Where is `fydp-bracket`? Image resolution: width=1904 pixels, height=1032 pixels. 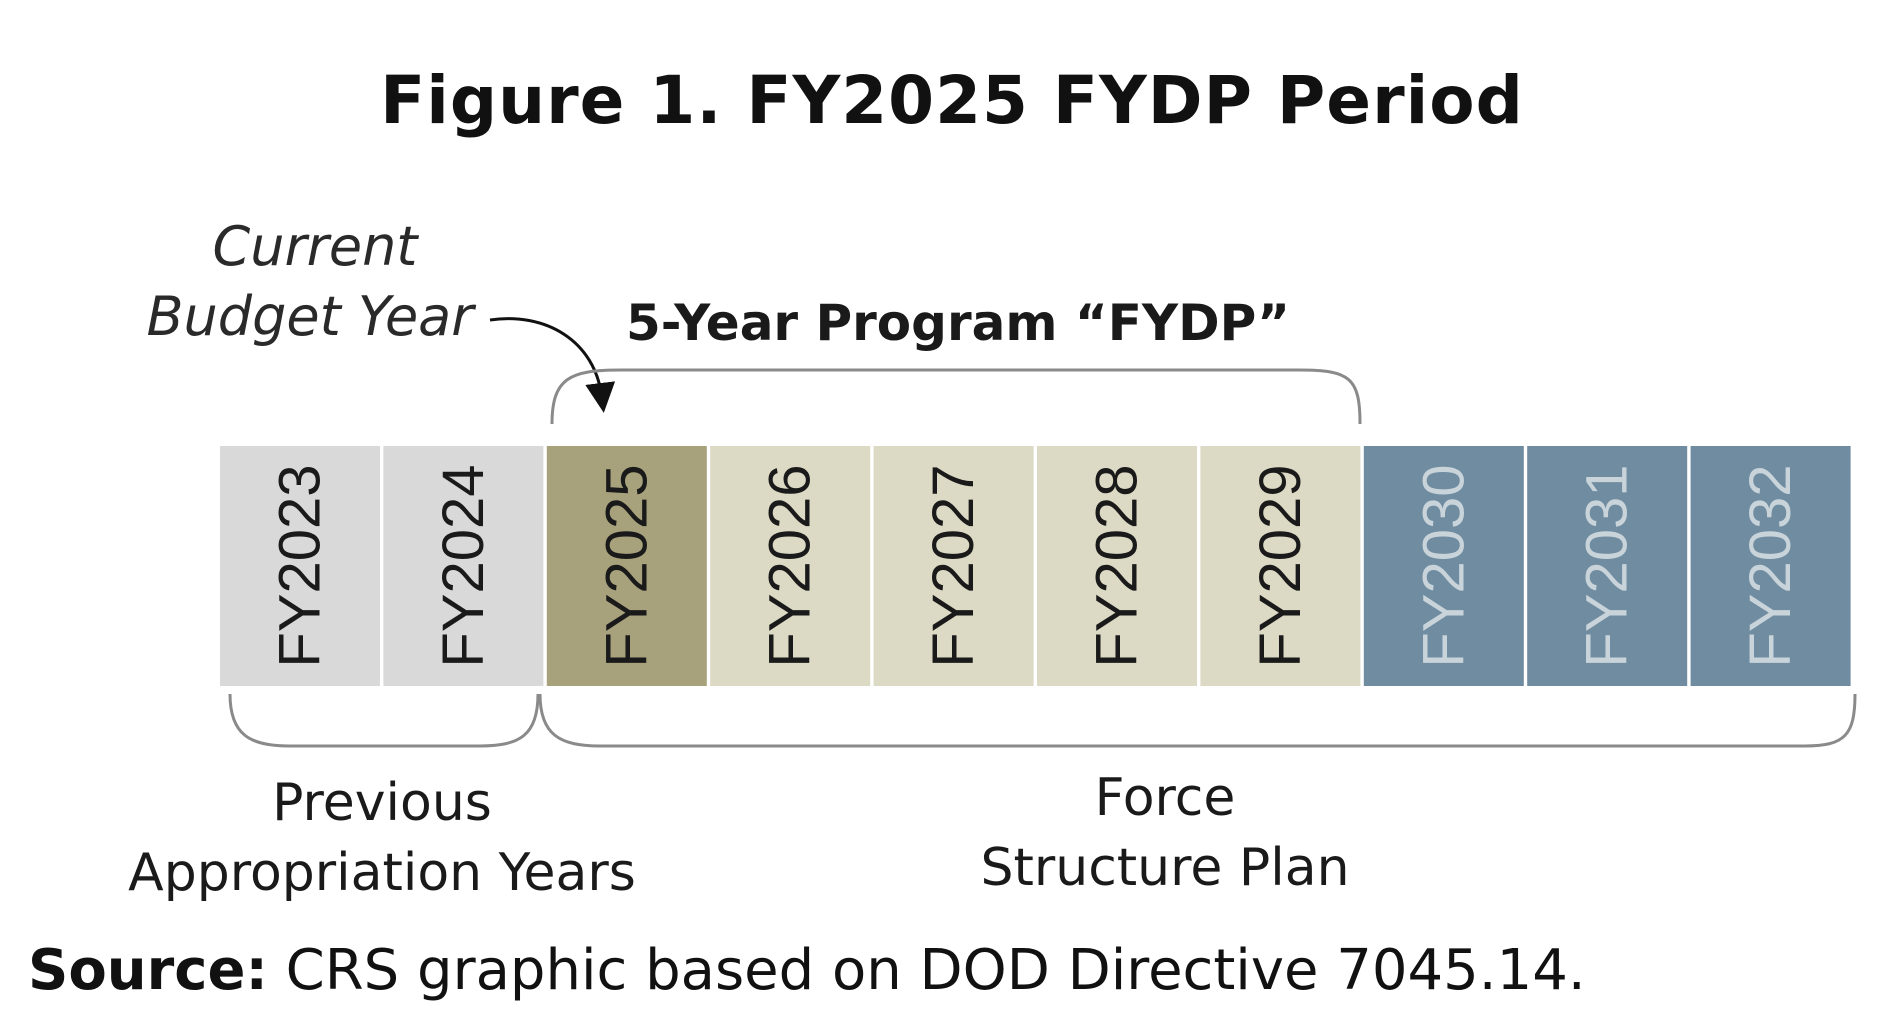
fydp-bracket is located at coordinates (956, 396).